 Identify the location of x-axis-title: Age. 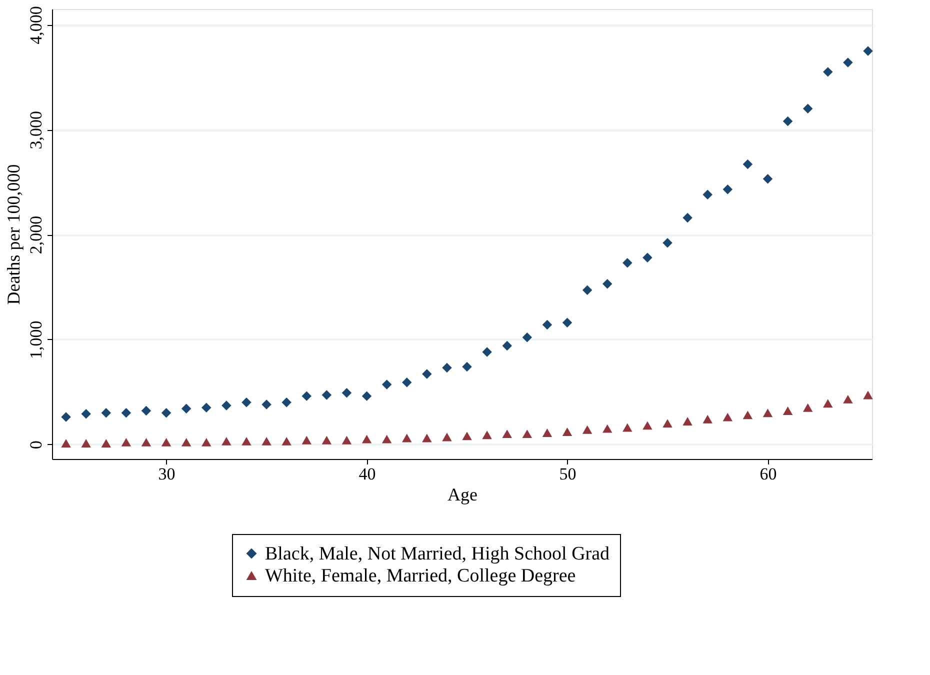
(463, 494).